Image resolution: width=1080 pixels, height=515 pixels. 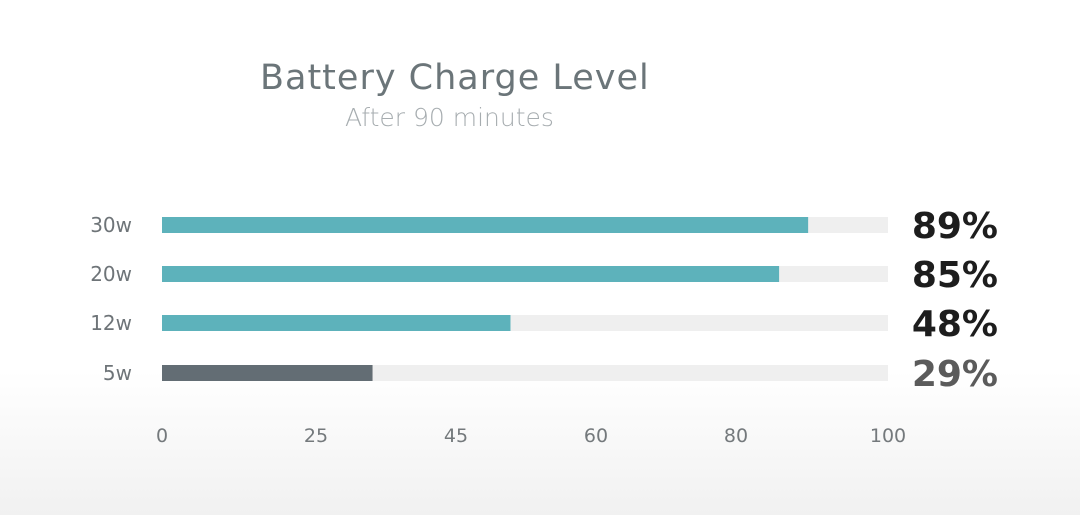 I want to click on category-label: 5w, so click(x=117, y=373).